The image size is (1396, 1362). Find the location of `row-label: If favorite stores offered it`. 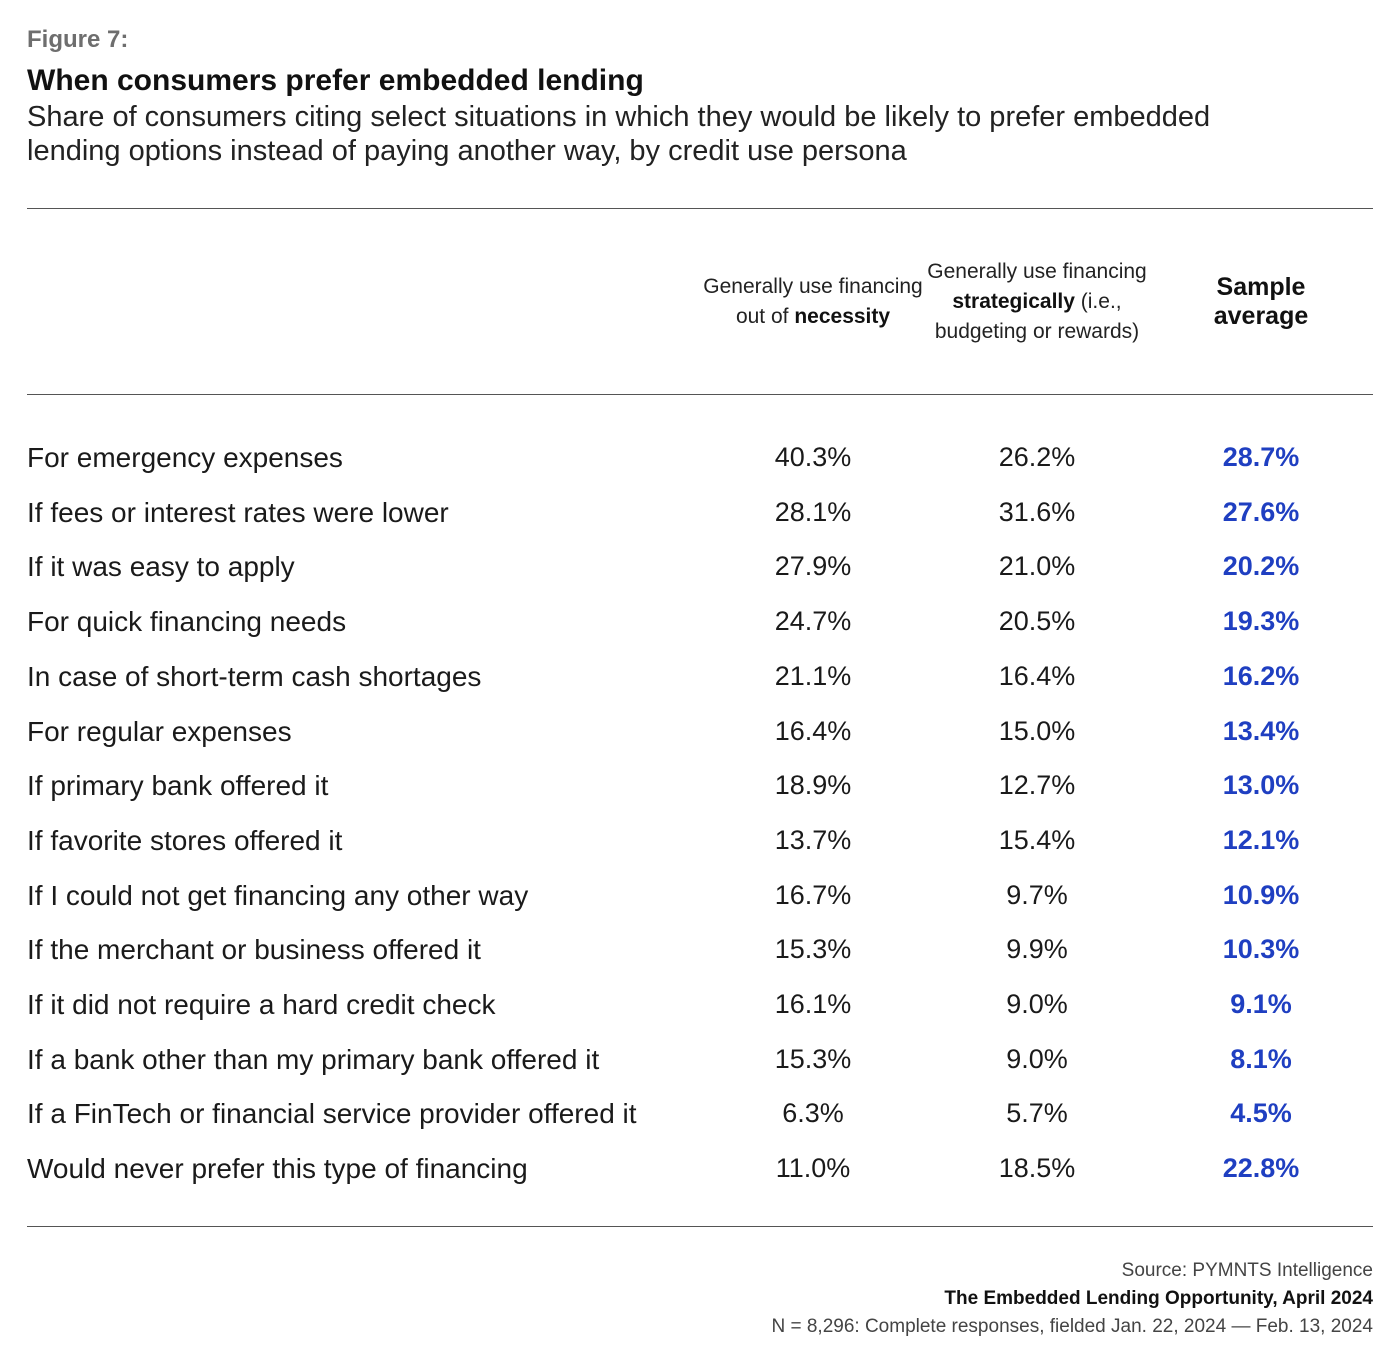

row-label: If favorite stores offered it is located at coordinates (185, 840).